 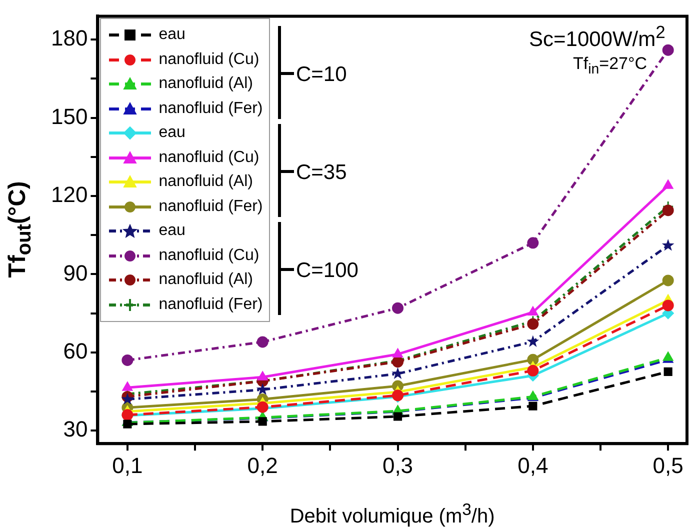 What do you see at coordinates (75, 351) in the screenshot?
I see `y-tick-label: 60` at bounding box center [75, 351].